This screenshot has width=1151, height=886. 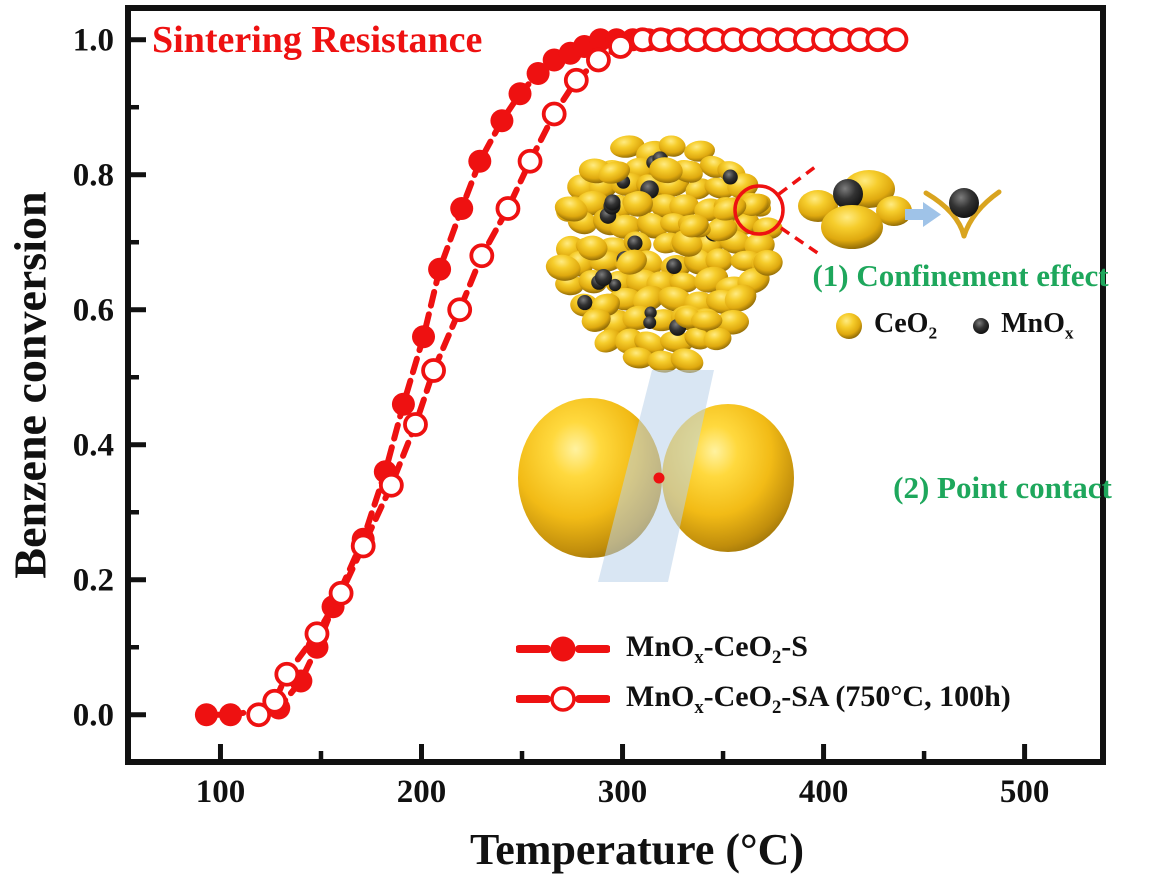 I want to click on svg-text: 0.2, so click(x=93, y=581).